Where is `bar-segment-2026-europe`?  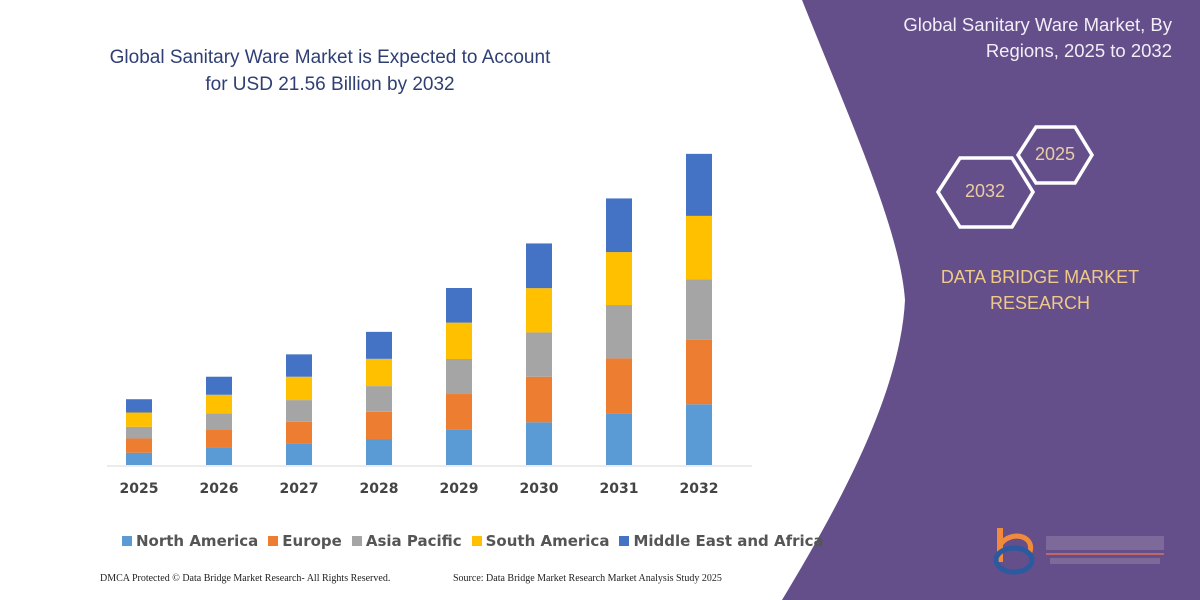 bar-segment-2026-europe is located at coordinates (219, 438).